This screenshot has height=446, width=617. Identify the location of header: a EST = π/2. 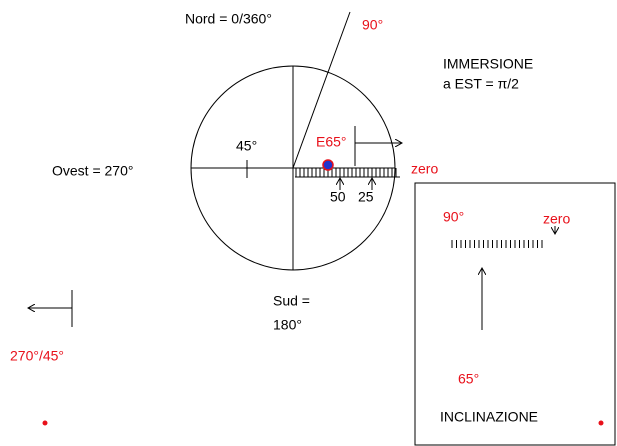
(481, 84).